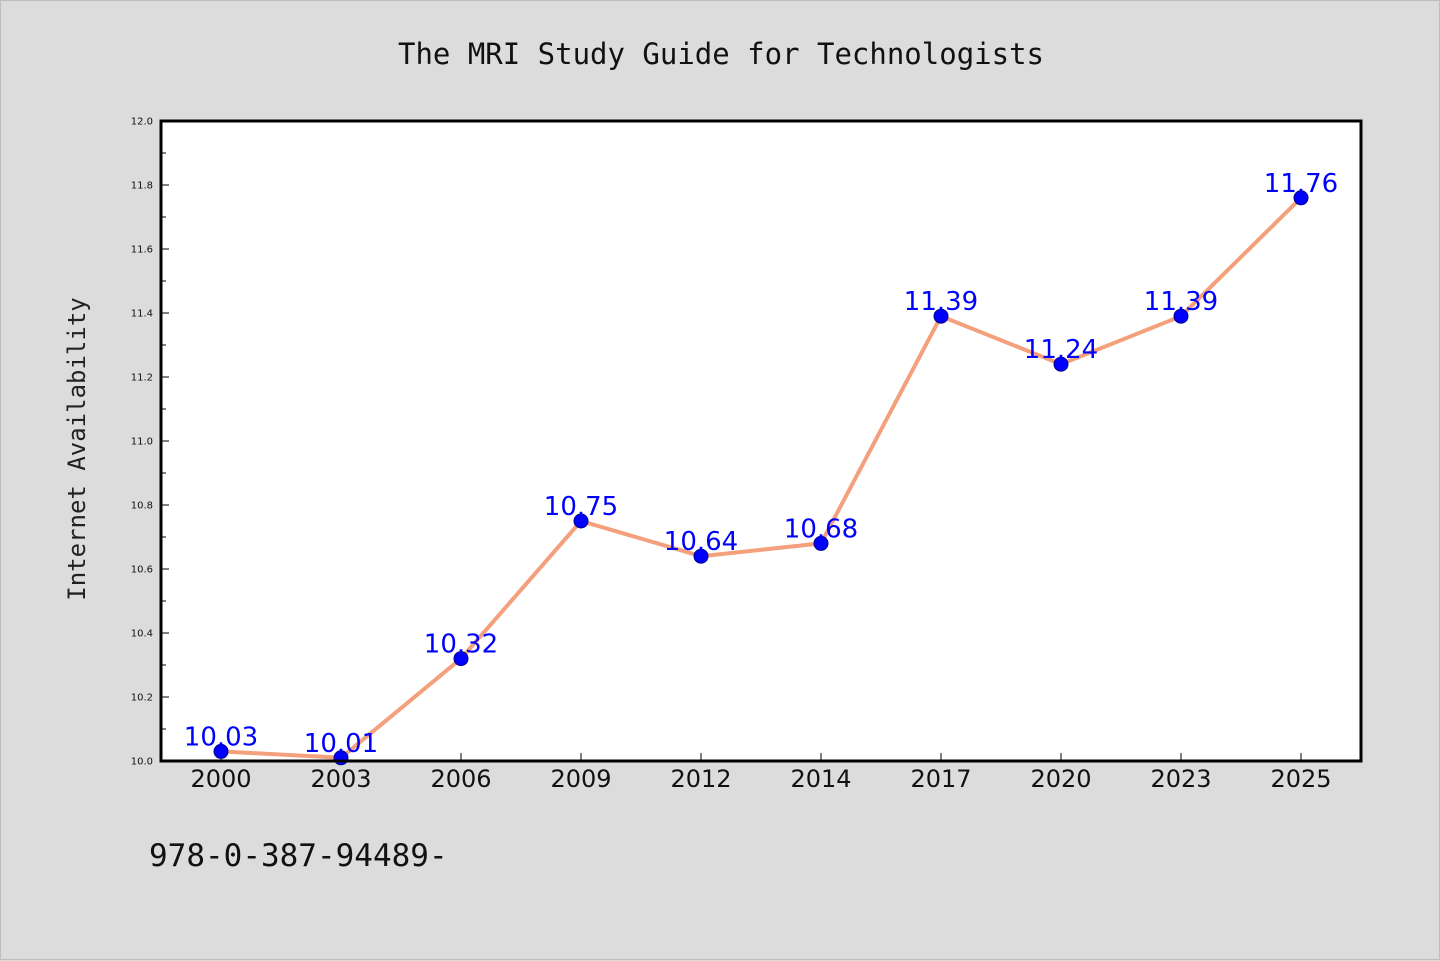 This screenshot has height=961, width=1440. Describe the element at coordinates (142, 634) in the screenshot. I see `y-tick-label: 10.4` at that location.